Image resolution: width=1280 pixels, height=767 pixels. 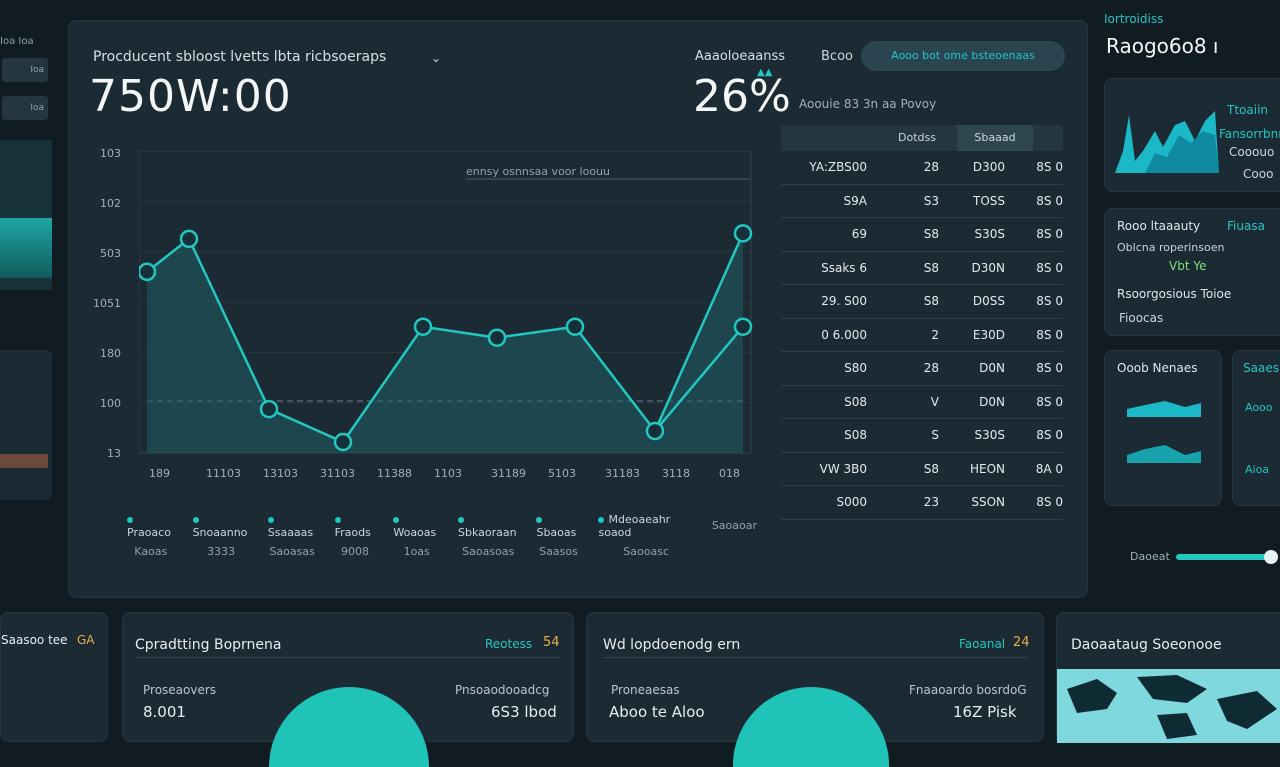 What do you see at coordinates (851, 502) in the screenshot?
I see `table-cell: S000` at bounding box center [851, 502].